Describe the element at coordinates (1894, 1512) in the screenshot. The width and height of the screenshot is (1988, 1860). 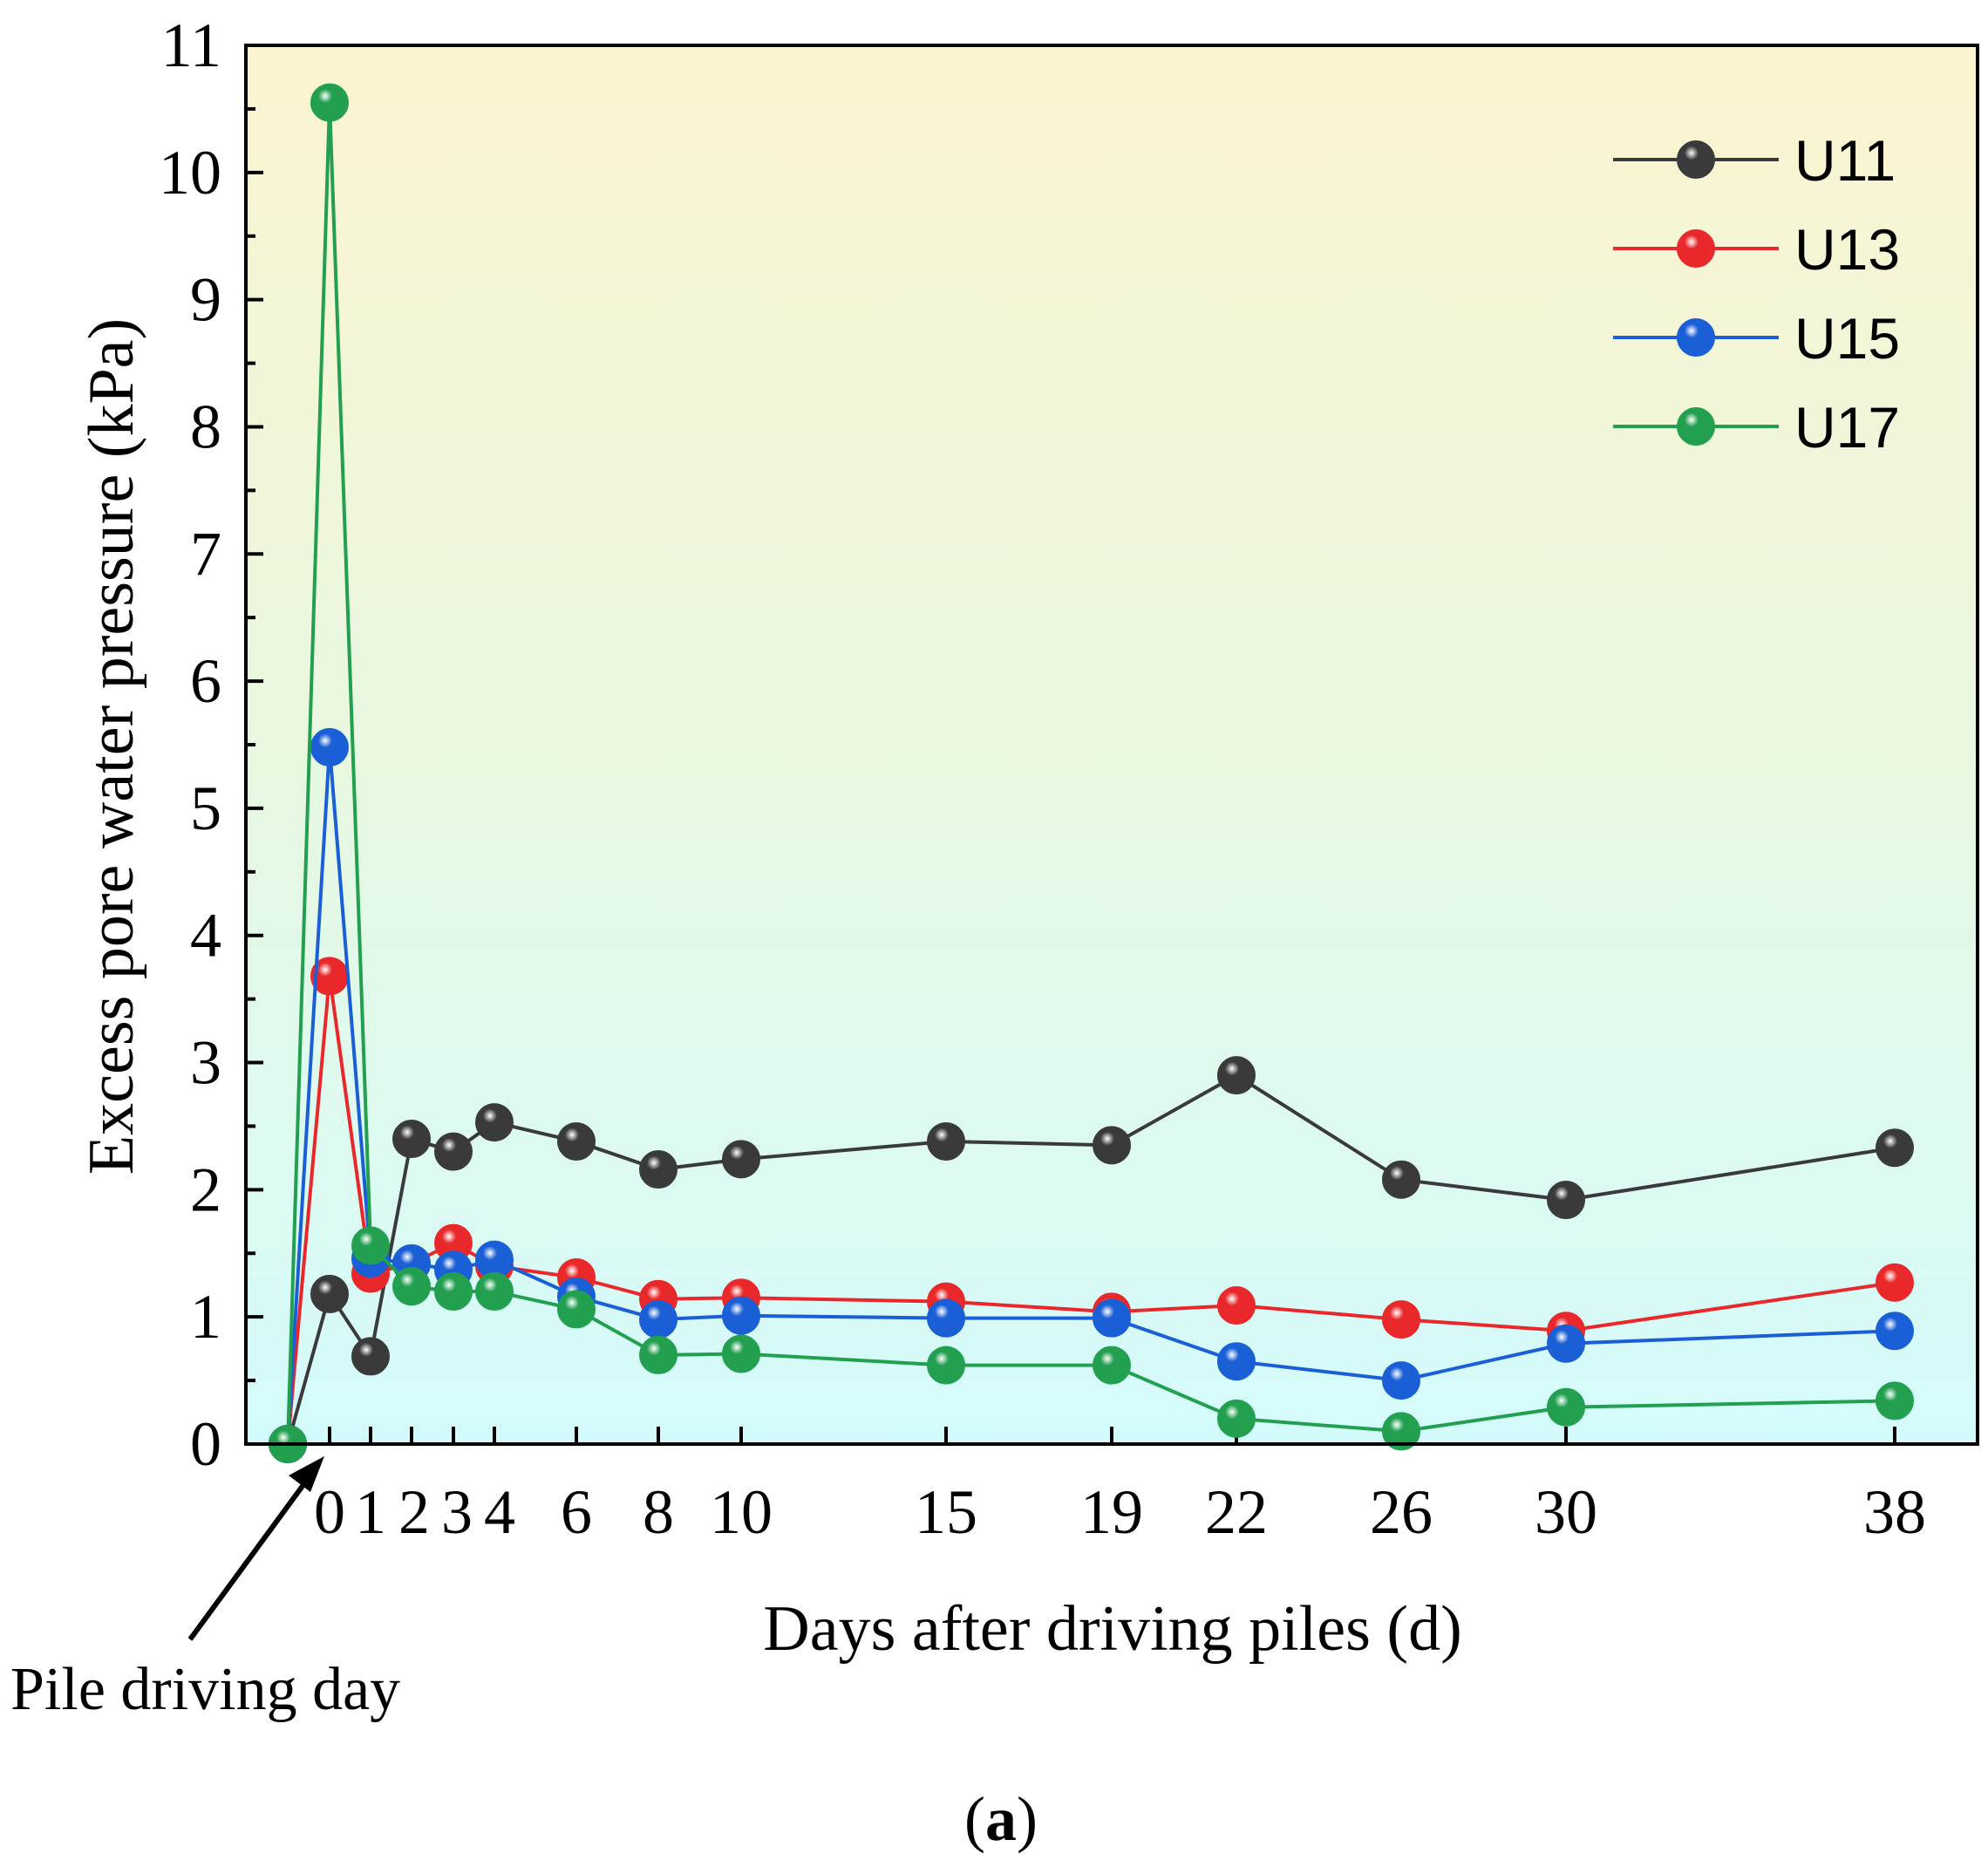
I see `x-tick-label: 38` at that location.